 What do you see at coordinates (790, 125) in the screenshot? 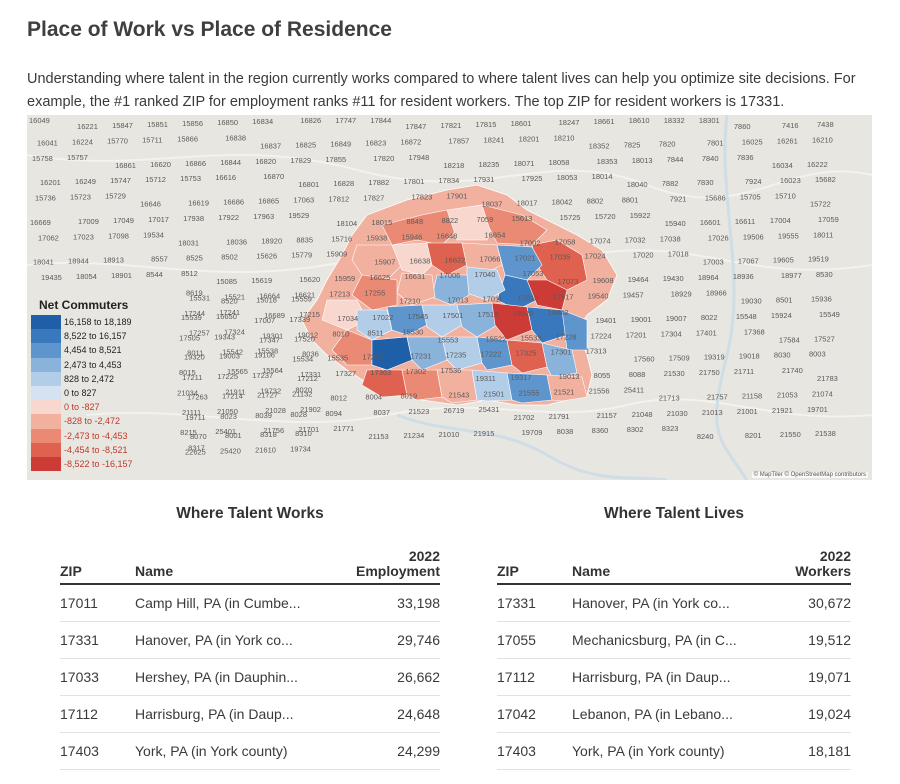
I see `zip-label: 7416` at bounding box center [790, 125].